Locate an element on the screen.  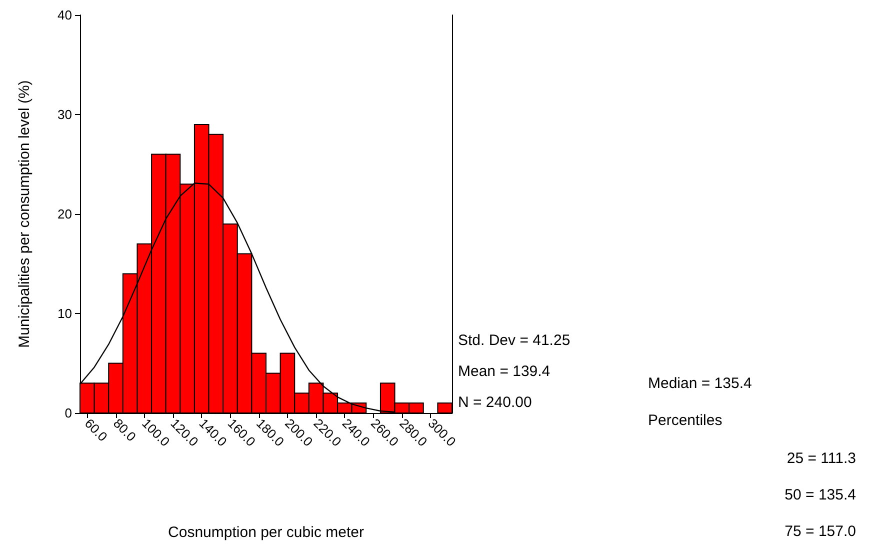
y-axis-title: Municipalities per consumption level (%) is located at coordinates (24, 214).